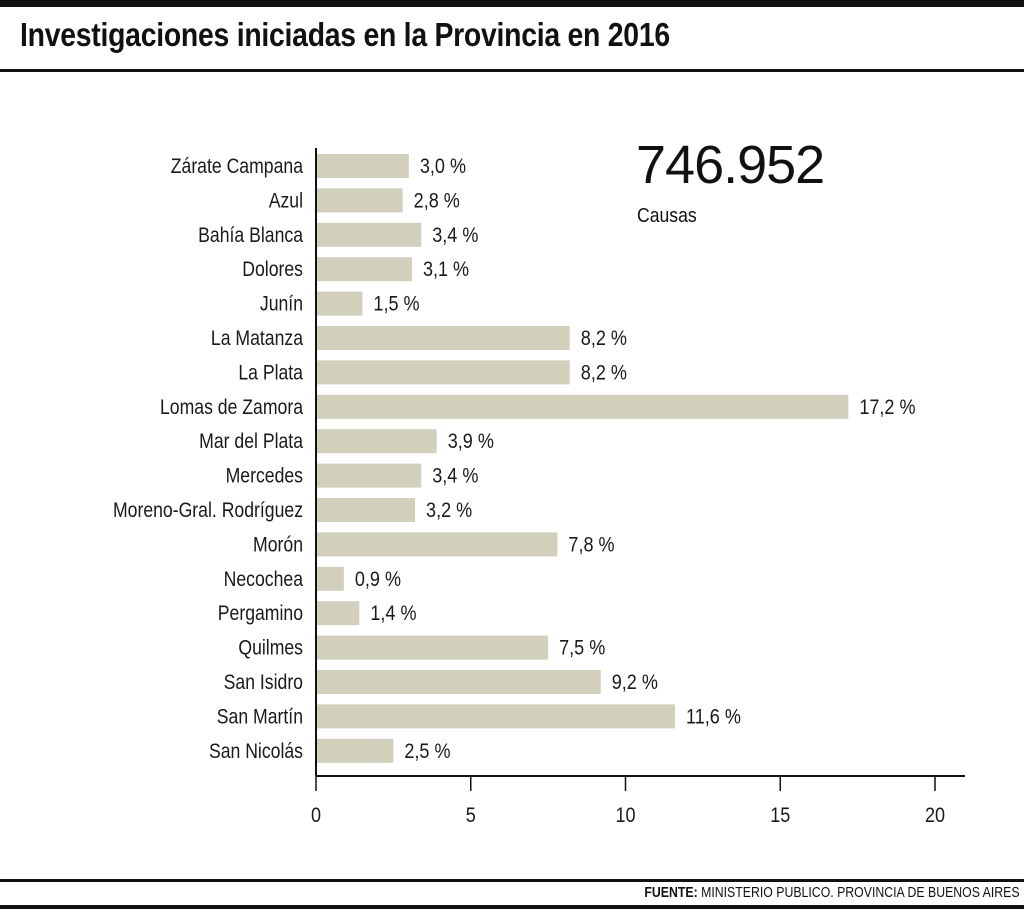  What do you see at coordinates (237, 167) in the screenshot?
I see `category-label: Zárate Campana` at bounding box center [237, 167].